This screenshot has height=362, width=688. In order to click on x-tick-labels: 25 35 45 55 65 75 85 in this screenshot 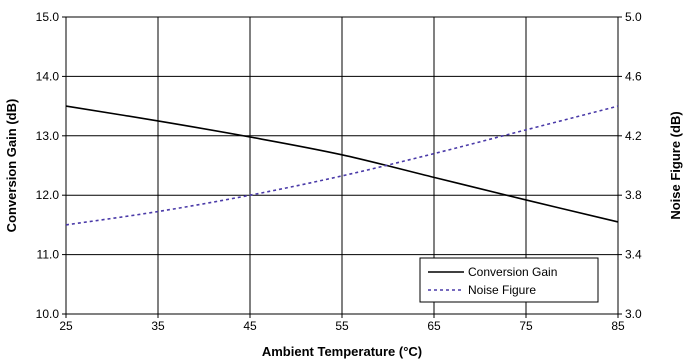, I will do `click(342, 323)`.